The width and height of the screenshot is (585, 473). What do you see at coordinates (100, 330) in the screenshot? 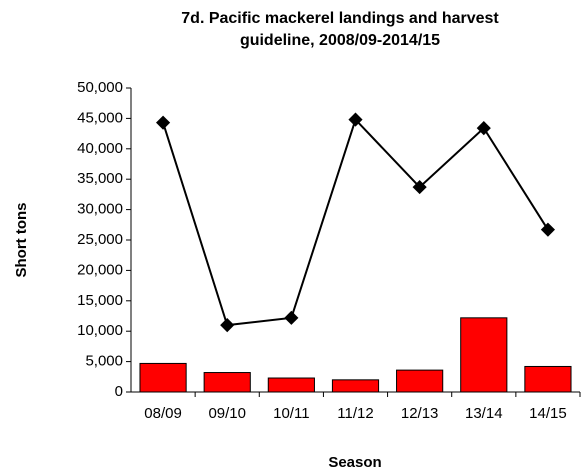
I see `y-tick-label: 10,000` at bounding box center [100, 330].